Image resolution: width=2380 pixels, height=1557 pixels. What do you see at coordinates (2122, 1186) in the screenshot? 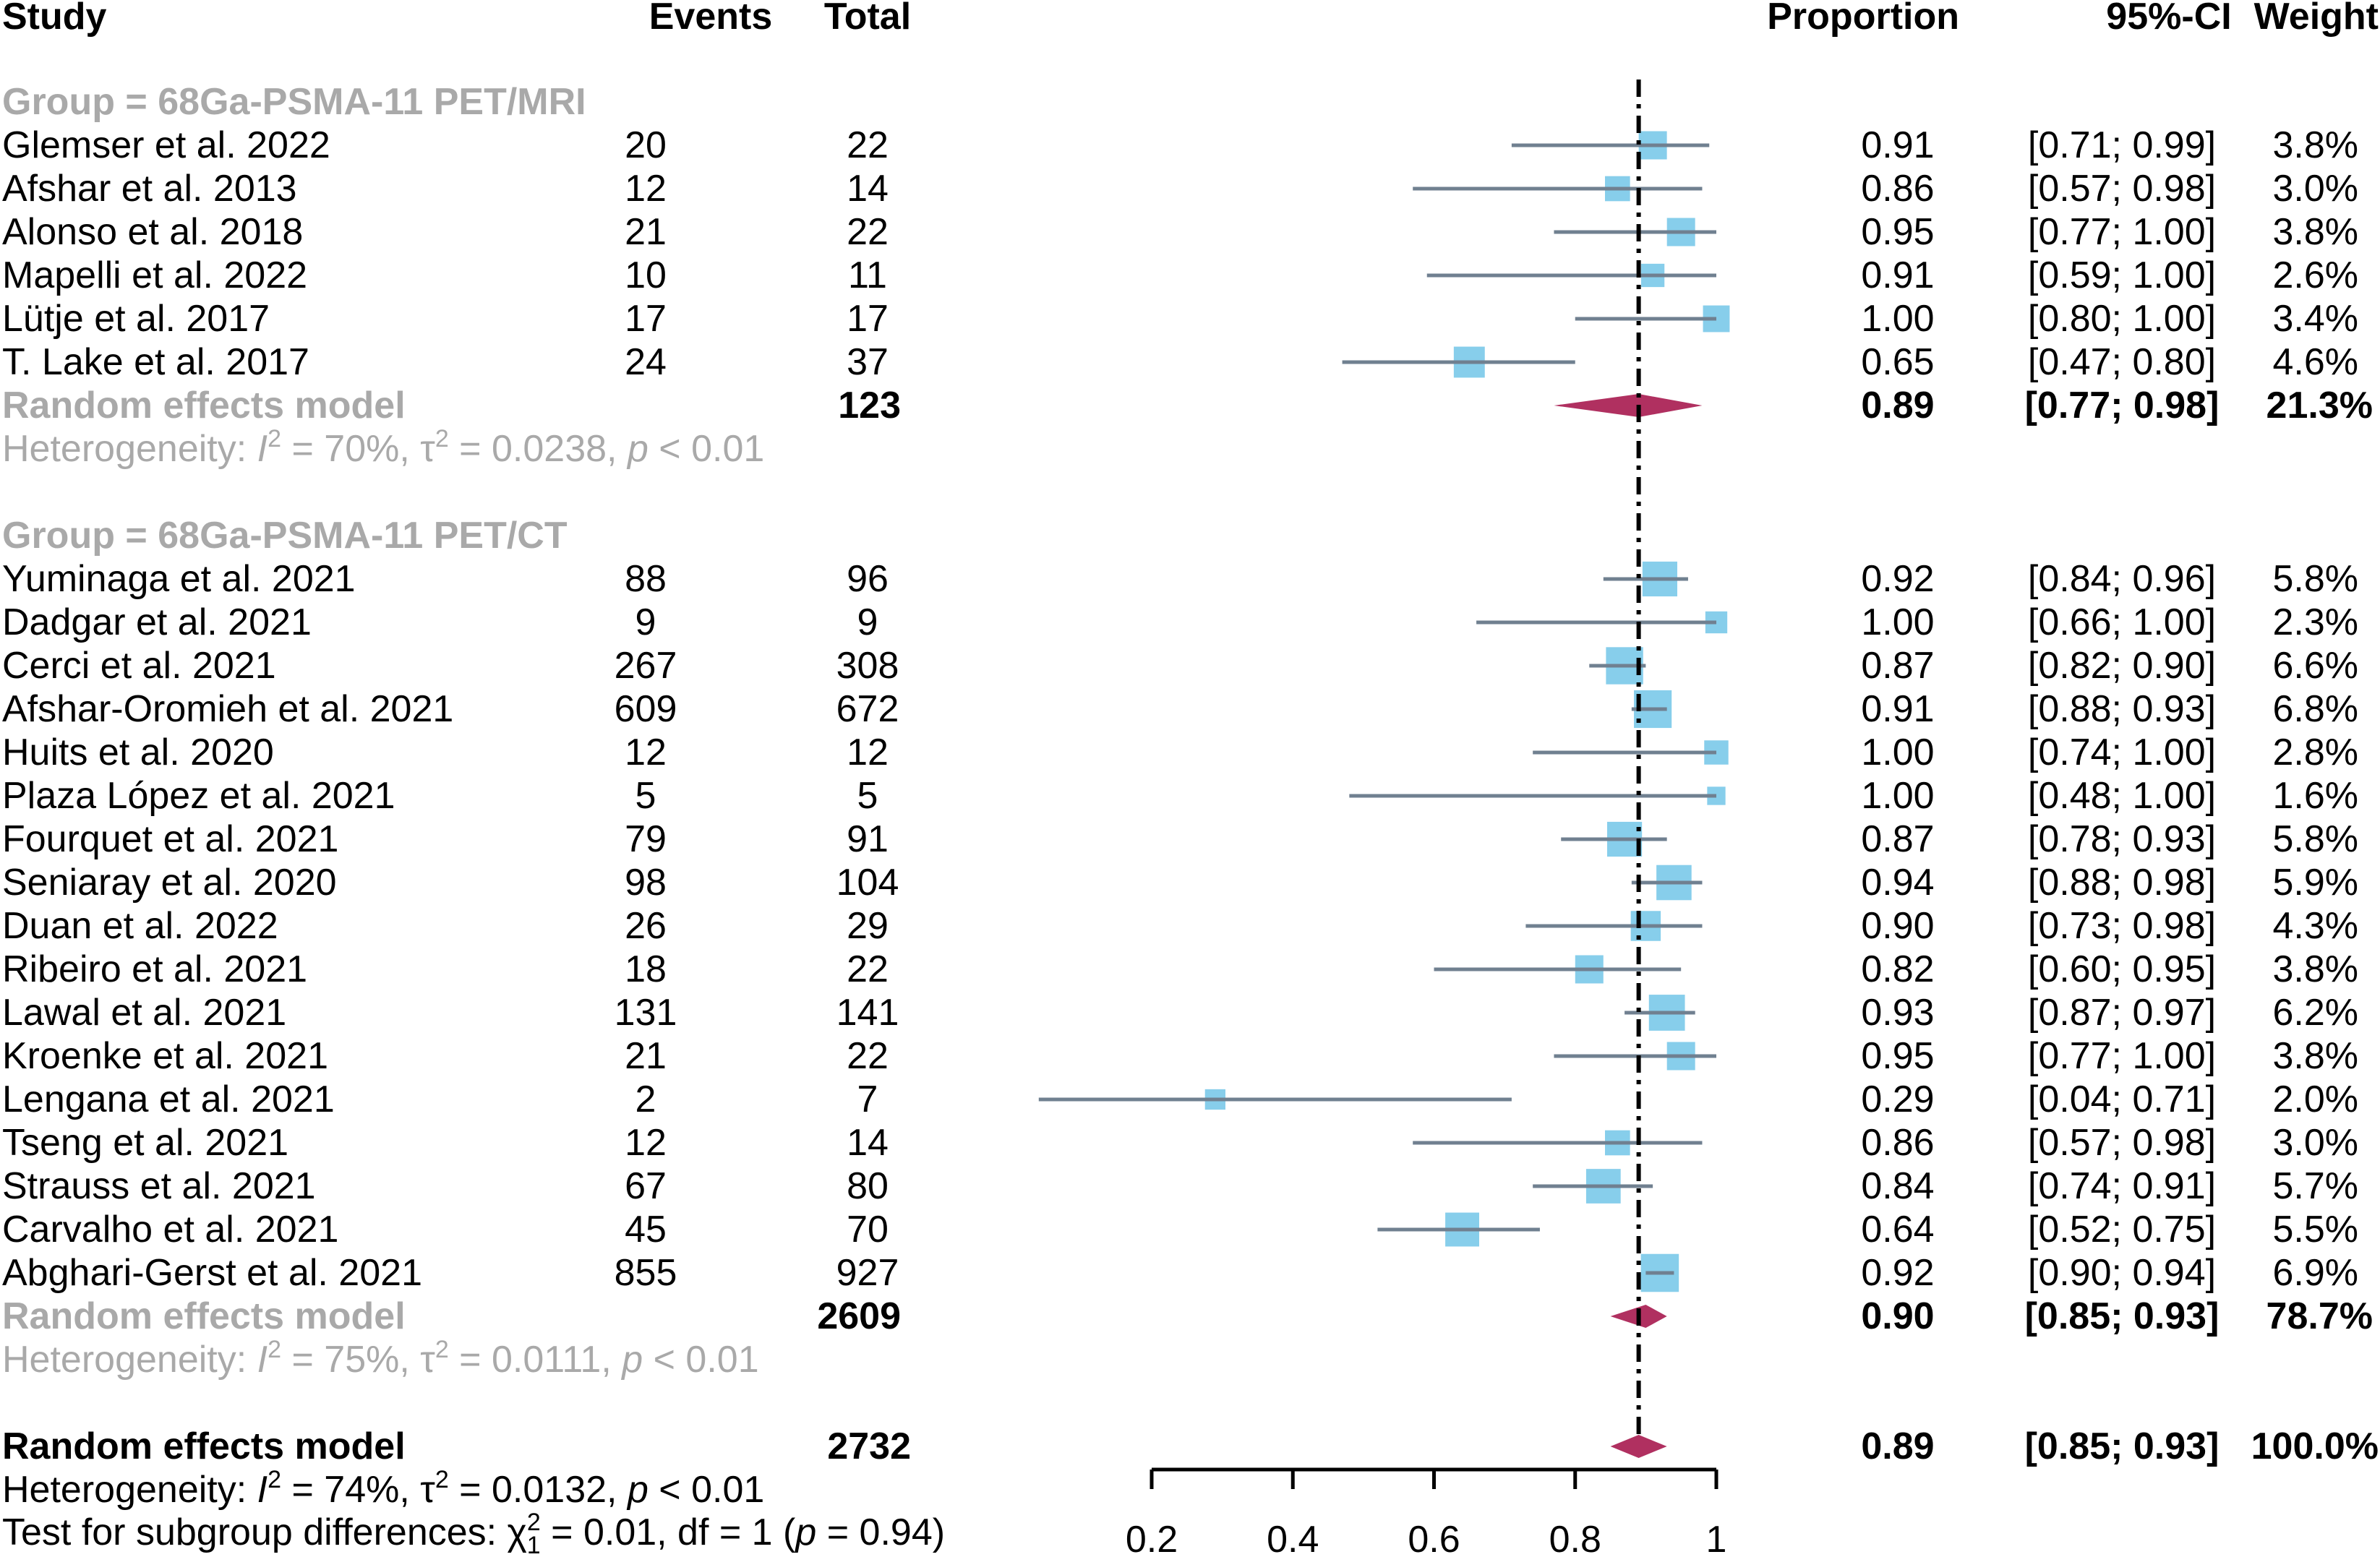
I see `study-ci: [0.74; 0.91]` at bounding box center [2122, 1186].